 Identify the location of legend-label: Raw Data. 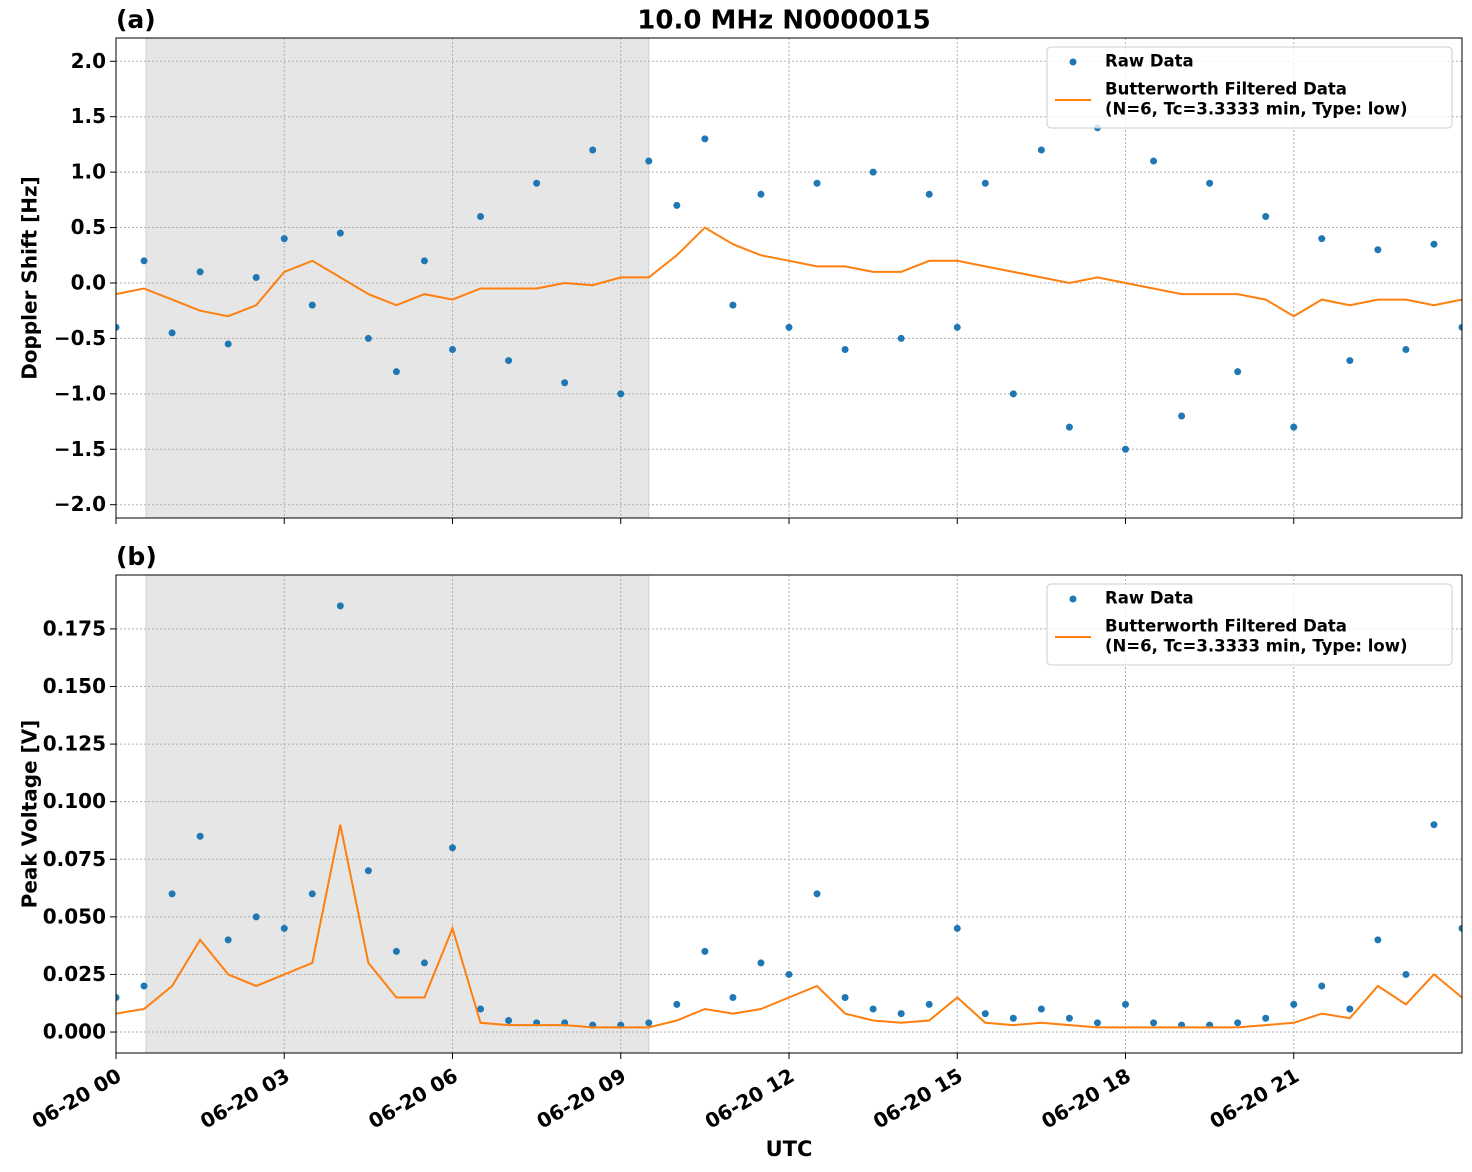
(1149, 61).